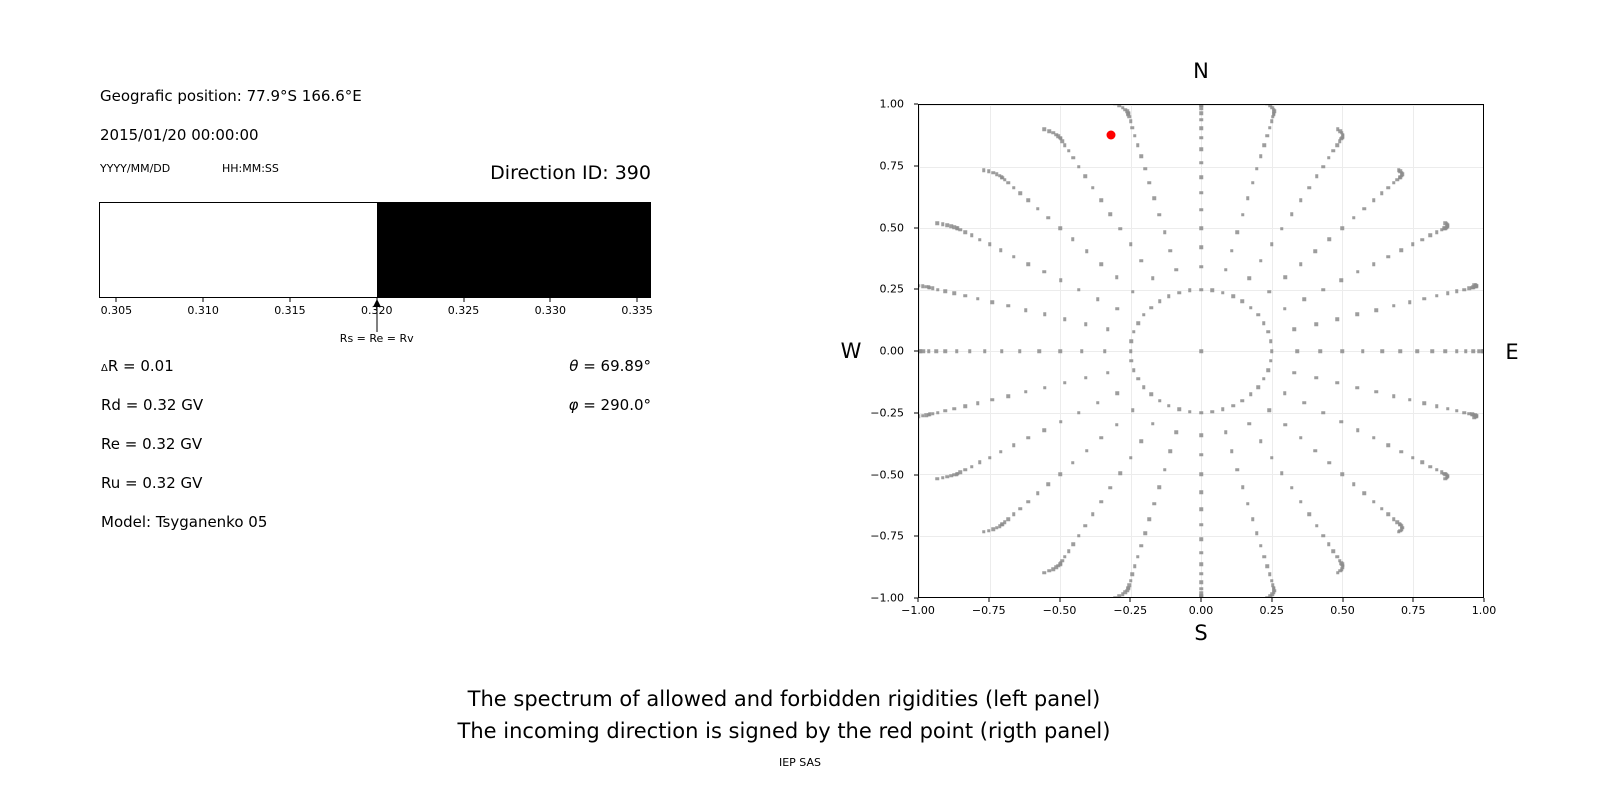  Describe the element at coordinates (870, 351) in the screenshot. I see `direction-map-y-labels: 1.00 0.75 0.50 0.25 0.00 −0.25 −0.50 −0.75 −1.00` at that location.